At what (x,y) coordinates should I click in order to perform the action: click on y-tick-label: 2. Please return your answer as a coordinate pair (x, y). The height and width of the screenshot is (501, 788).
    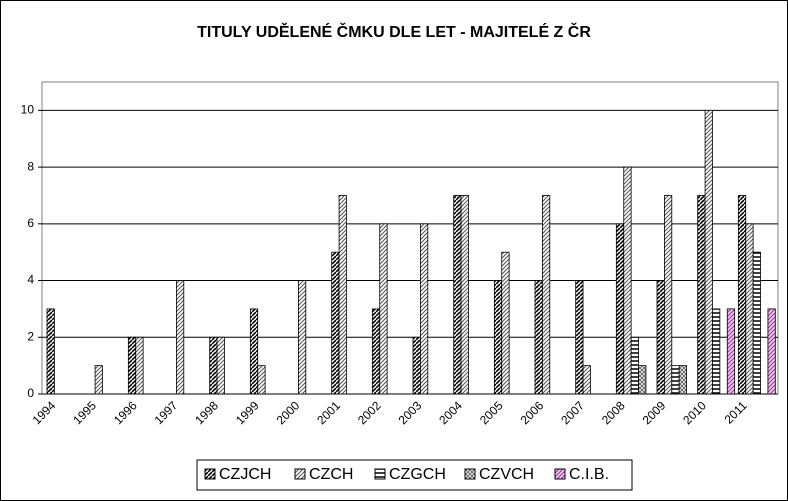
    Looking at the image, I should click on (30, 336).